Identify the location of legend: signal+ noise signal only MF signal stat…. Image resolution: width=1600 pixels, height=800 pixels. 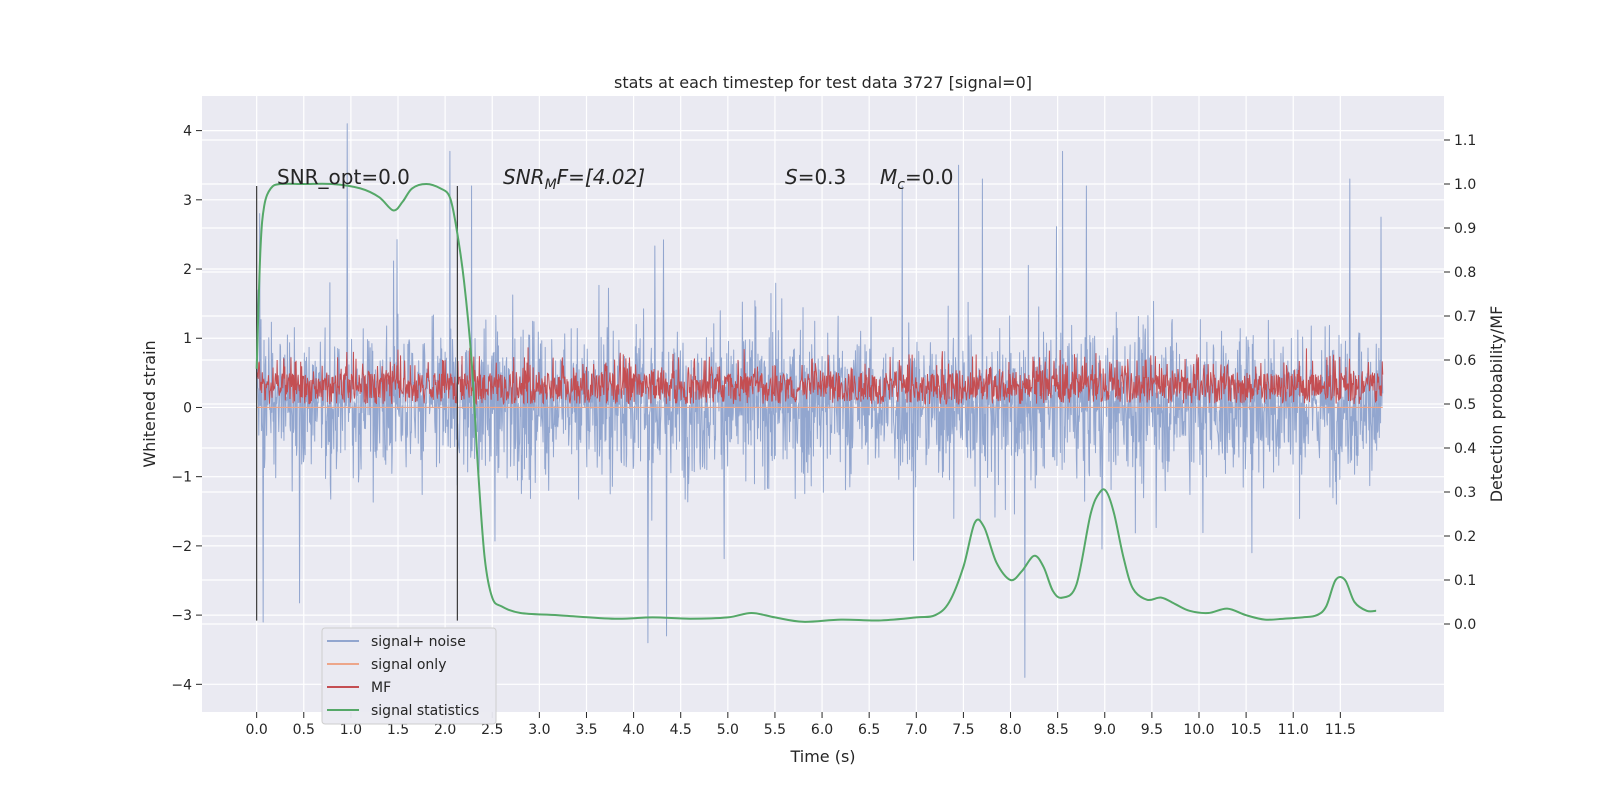
(409, 676).